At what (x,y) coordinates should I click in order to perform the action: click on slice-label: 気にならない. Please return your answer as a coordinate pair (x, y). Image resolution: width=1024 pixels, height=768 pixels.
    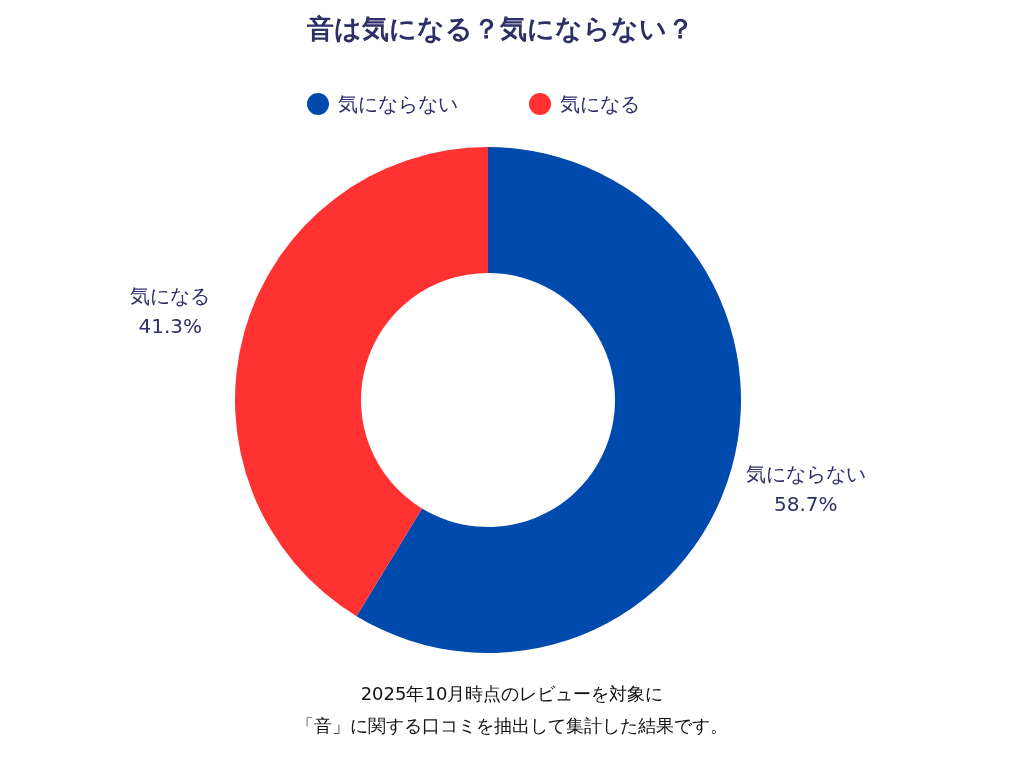
    Looking at the image, I should click on (805, 474).